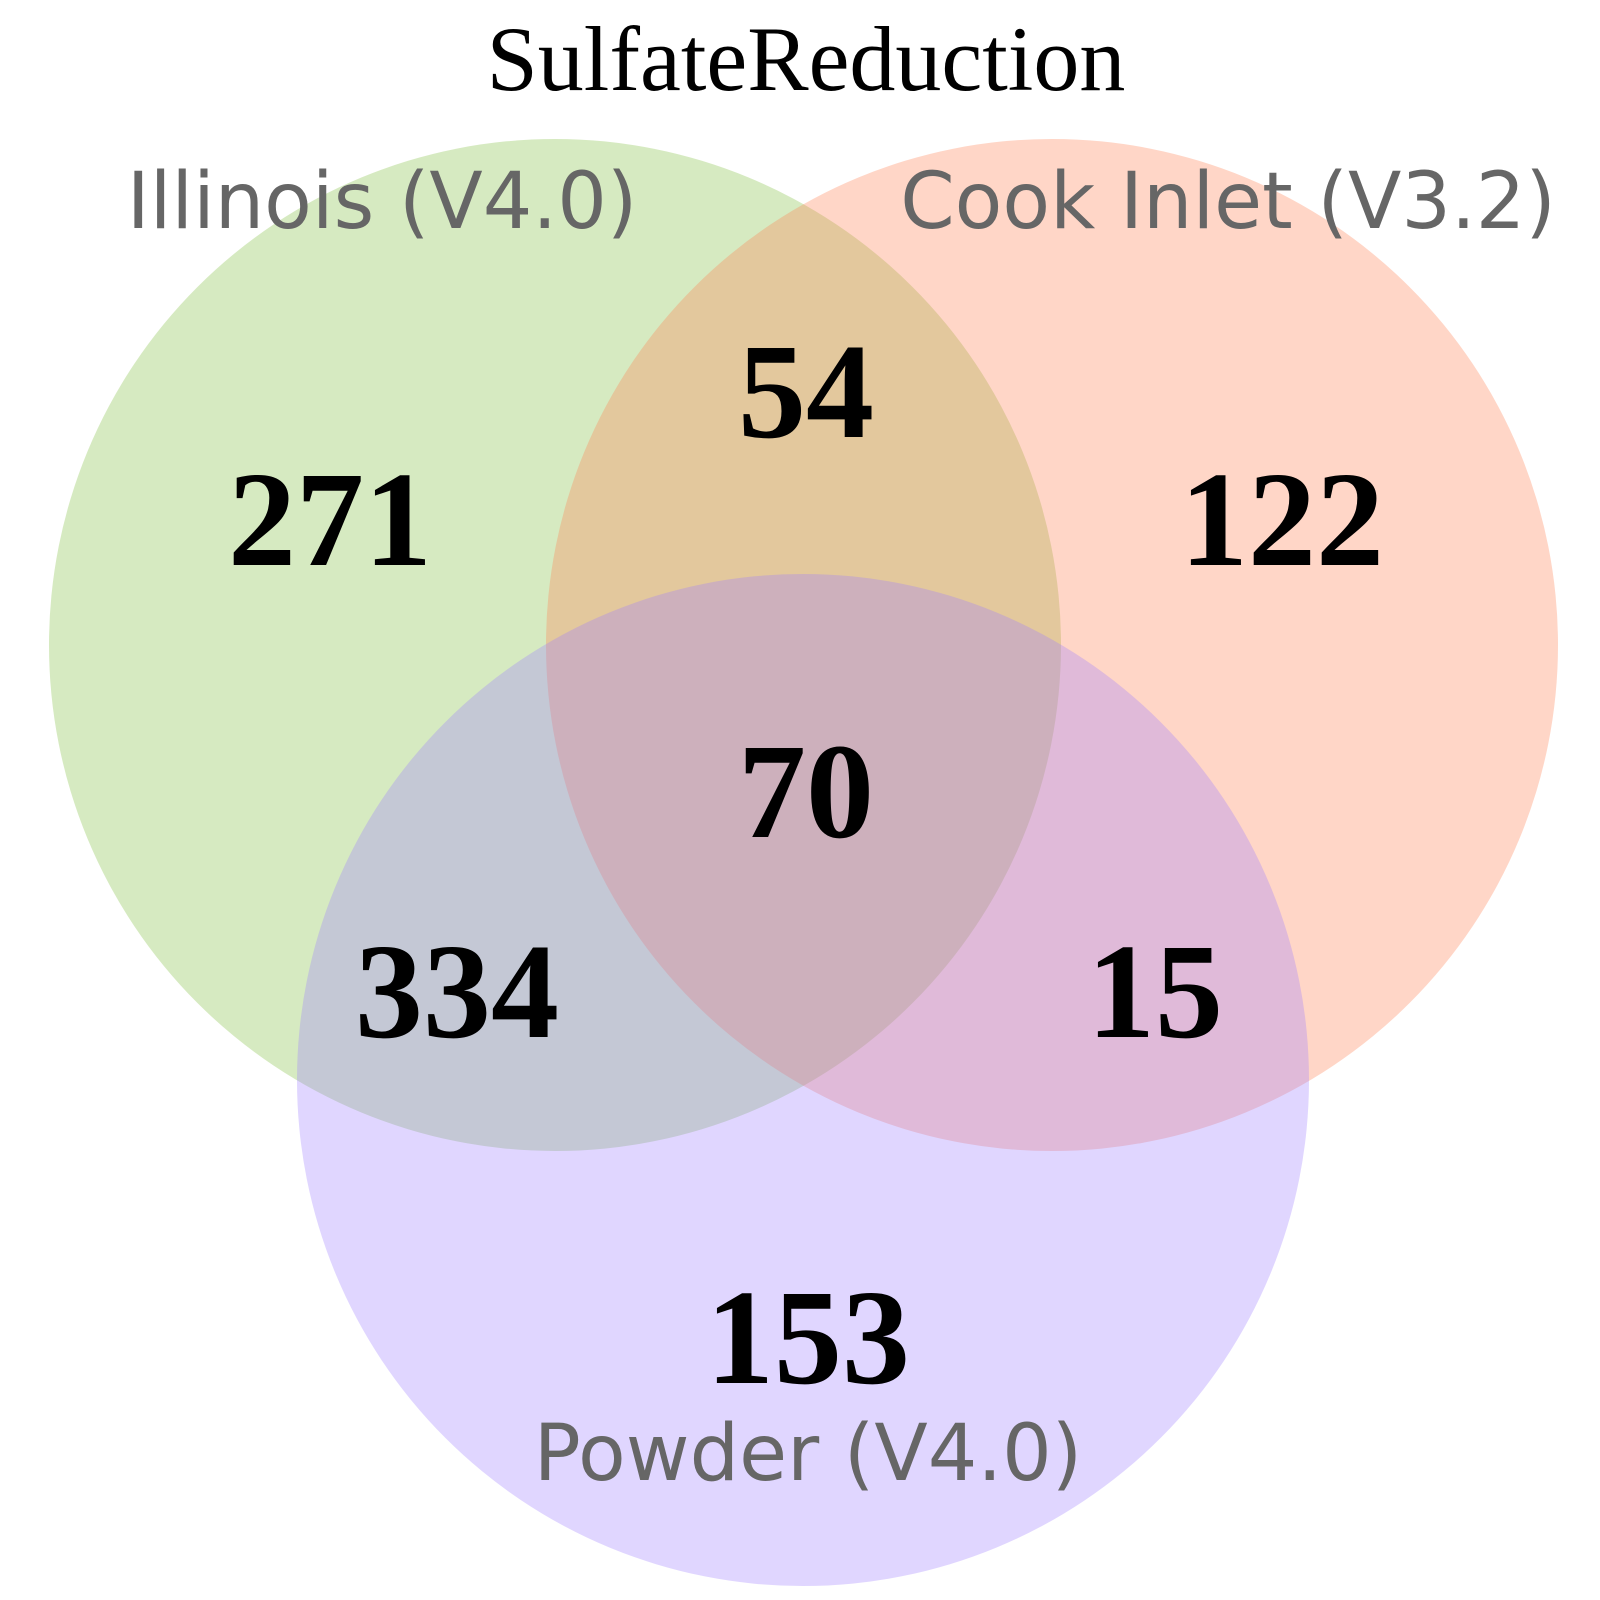  Describe the element at coordinates (382, 202) in the screenshot. I see `set-label-illinois: Illinois (V4.0)` at that location.